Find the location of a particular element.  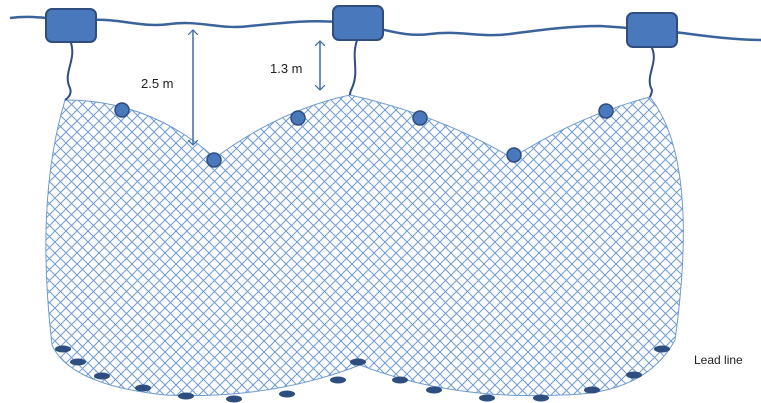

depth-label-short: 1.3 m is located at coordinates (286, 68).